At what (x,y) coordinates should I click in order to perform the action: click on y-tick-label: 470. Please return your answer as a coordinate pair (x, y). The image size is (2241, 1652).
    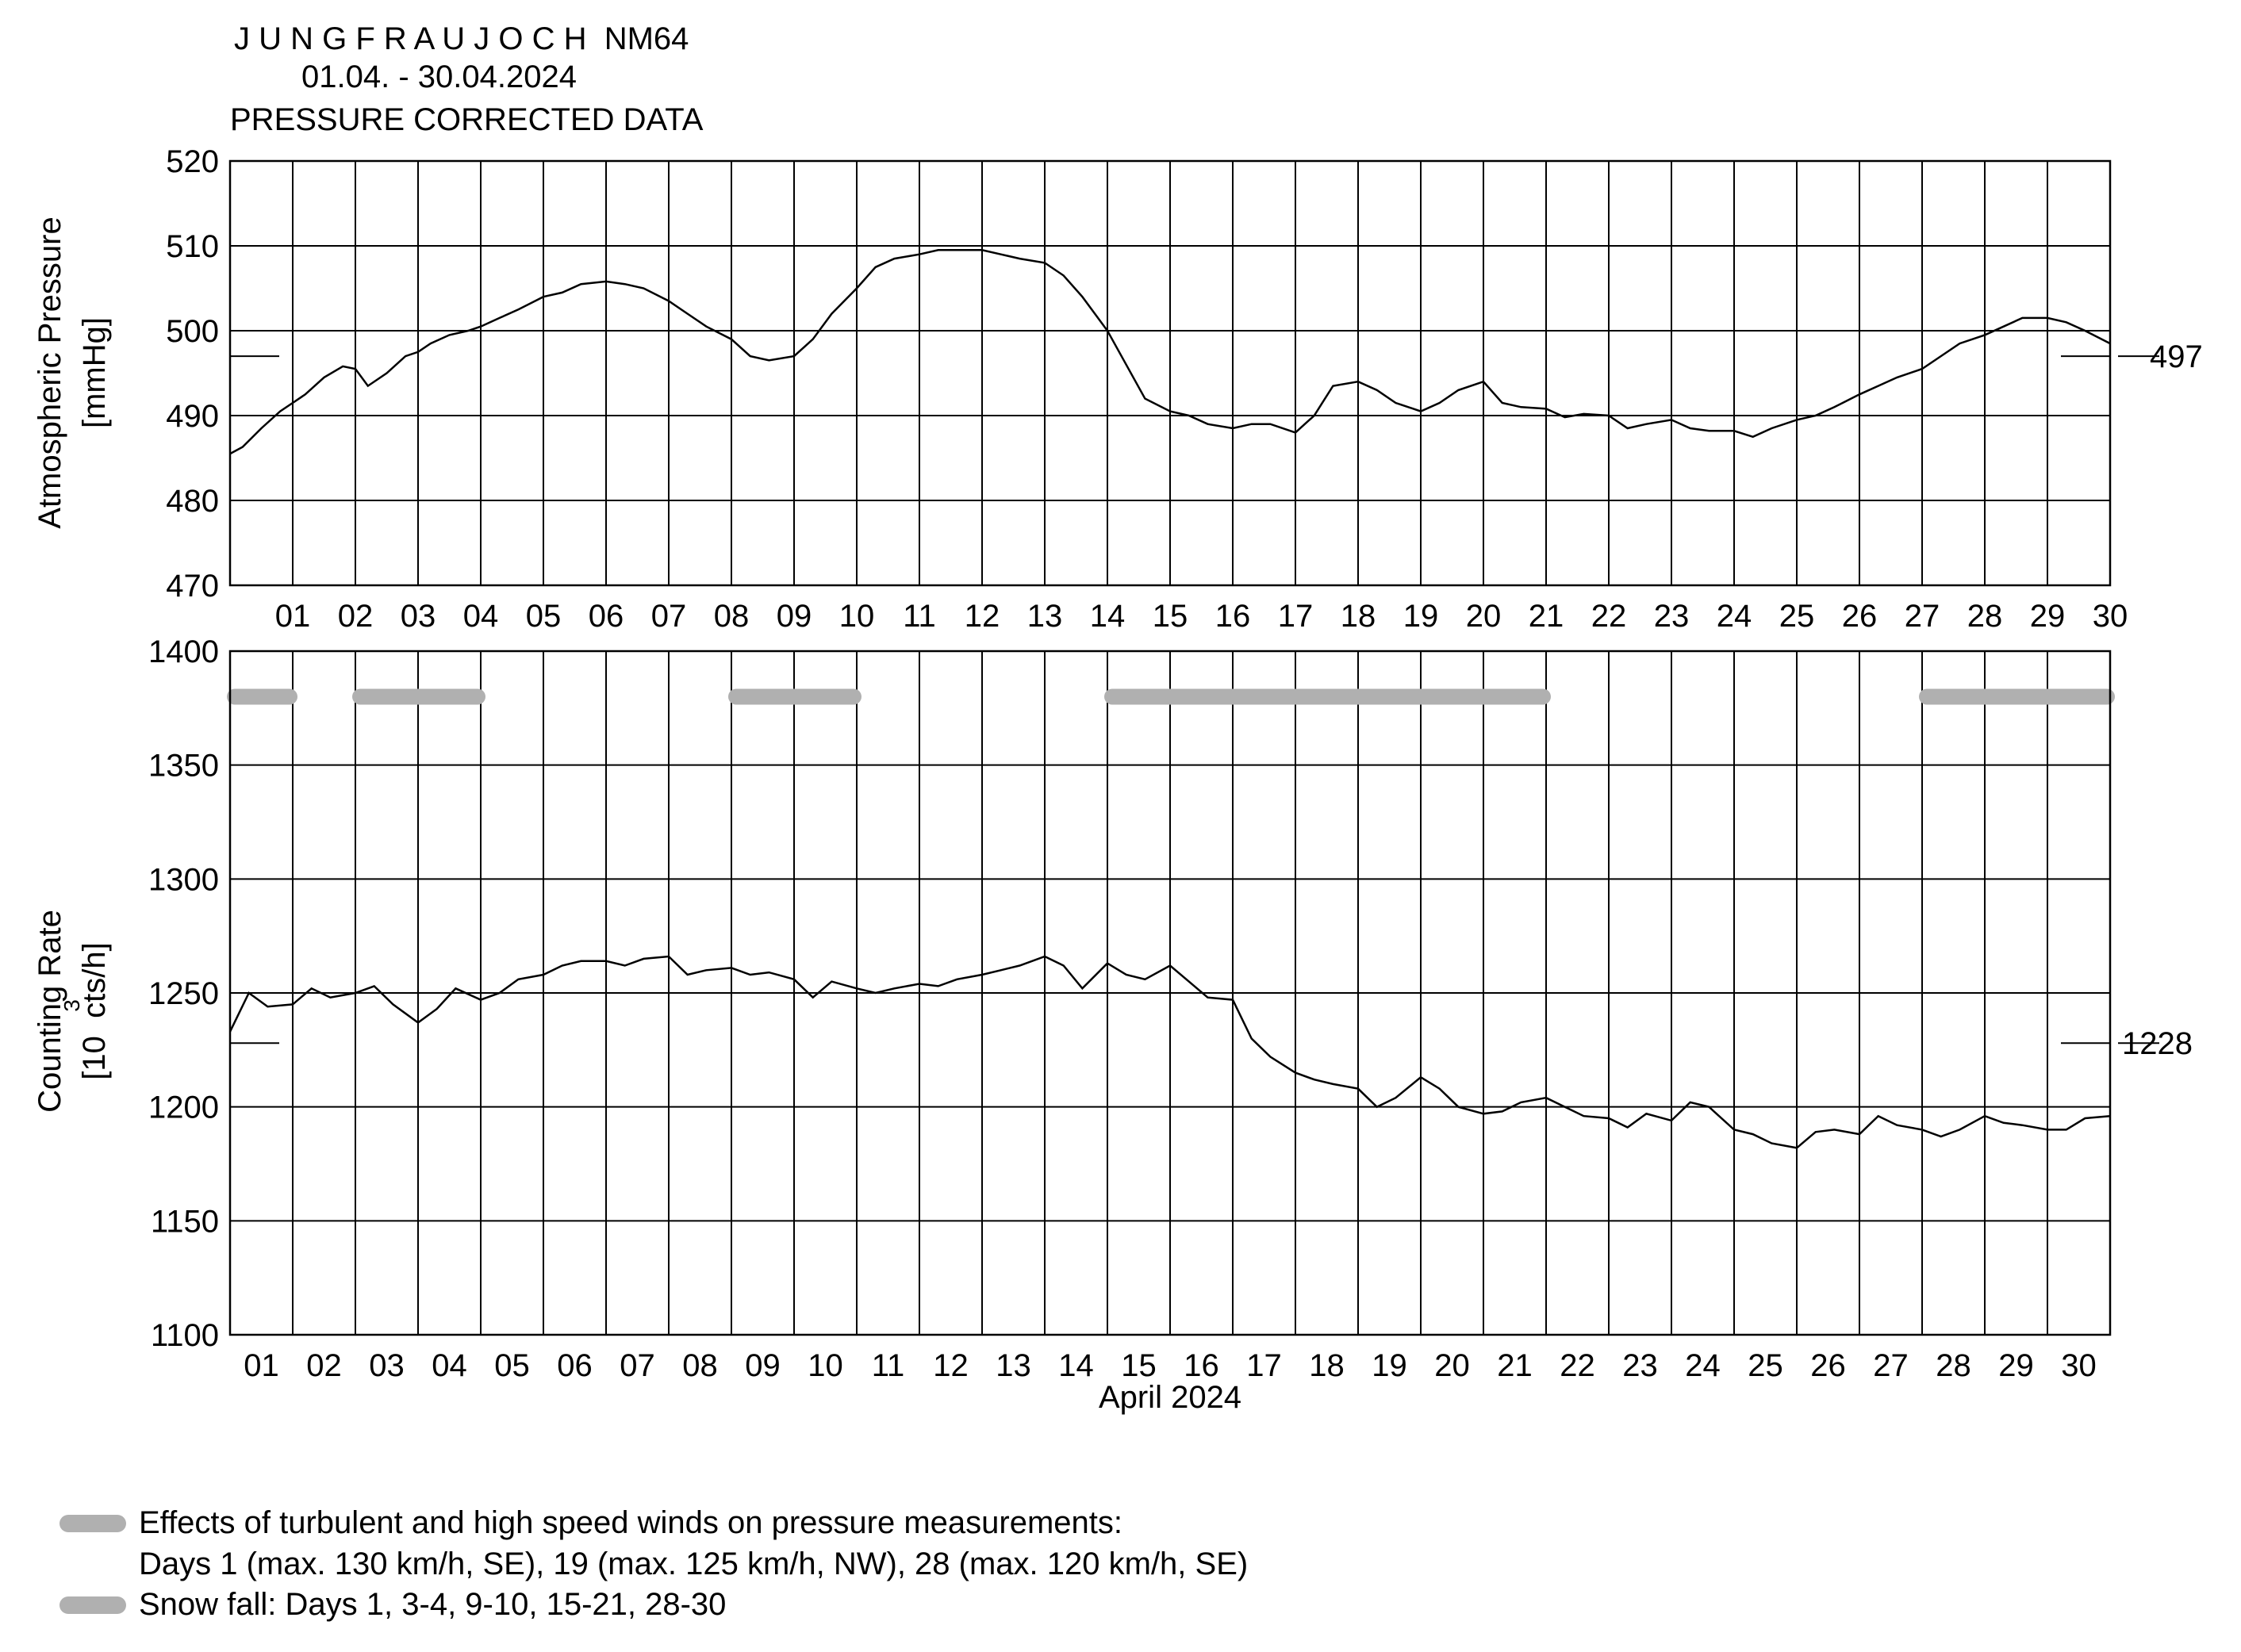
    Looking at the image, I should click on (193, 586).